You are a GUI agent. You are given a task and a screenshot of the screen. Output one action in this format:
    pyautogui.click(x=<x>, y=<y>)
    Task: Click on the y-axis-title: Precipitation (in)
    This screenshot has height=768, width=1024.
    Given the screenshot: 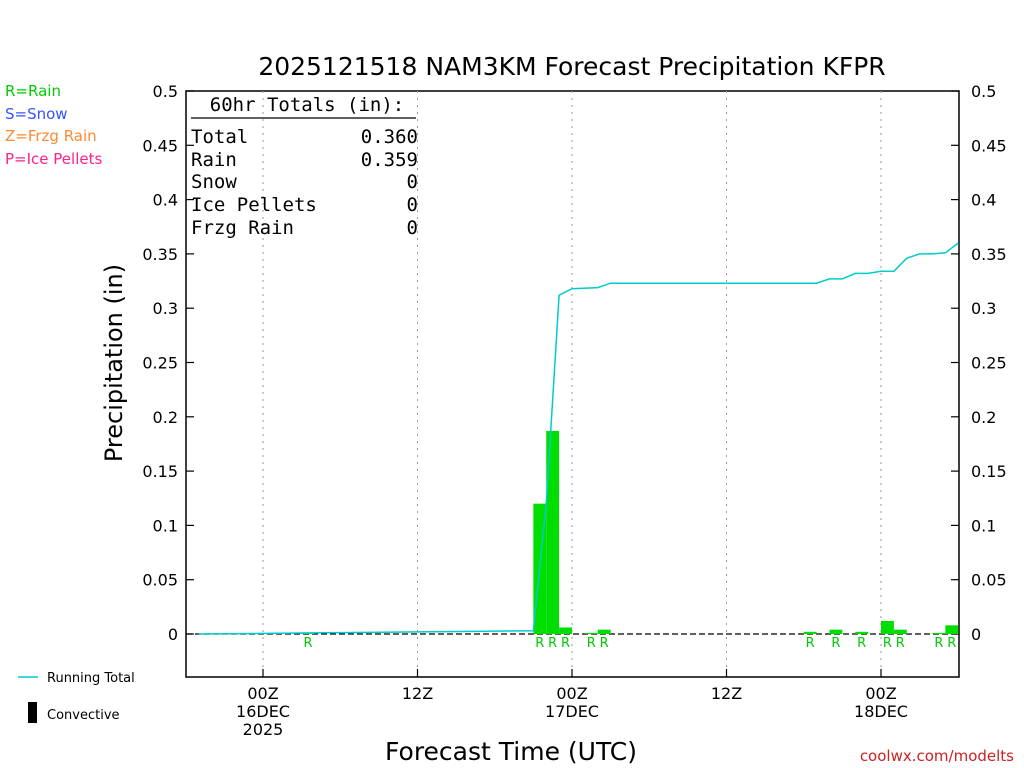 What is the action you would take?
    pyautogui.click(x=114, y=363)
    